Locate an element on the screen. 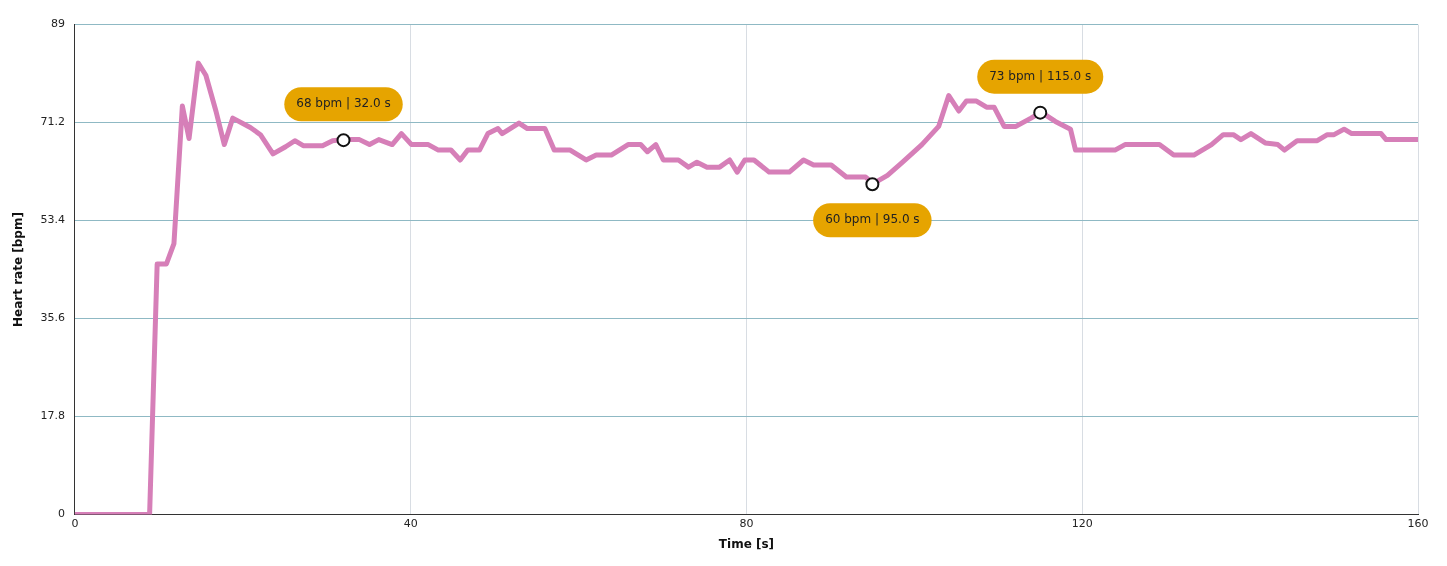 This screenshot has height=566, width=1447. data-label: 73 bpm | 115.0 s is located at coordinates (1040, 75).